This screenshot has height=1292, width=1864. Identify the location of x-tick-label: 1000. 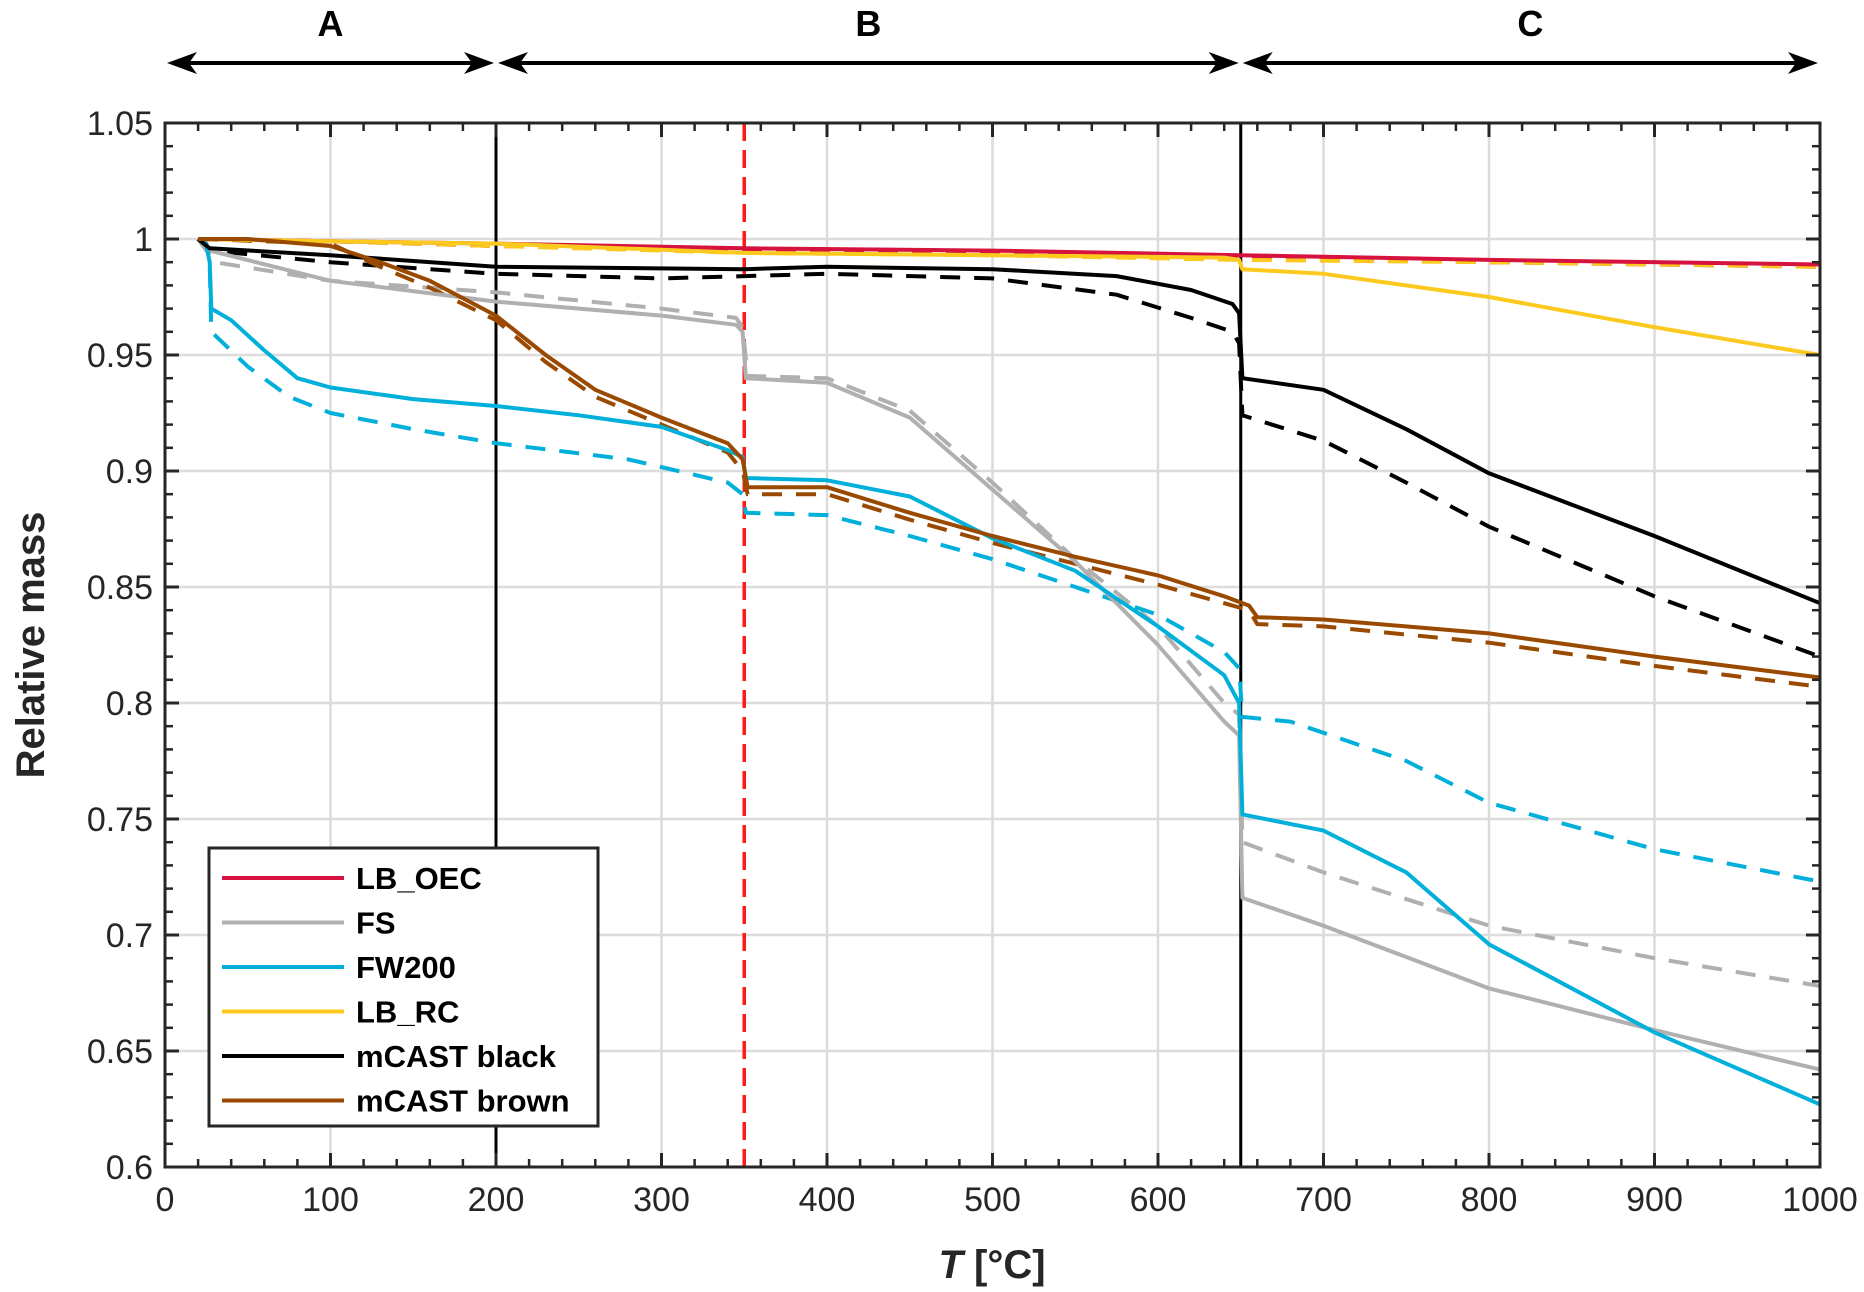
(1820, 1200).